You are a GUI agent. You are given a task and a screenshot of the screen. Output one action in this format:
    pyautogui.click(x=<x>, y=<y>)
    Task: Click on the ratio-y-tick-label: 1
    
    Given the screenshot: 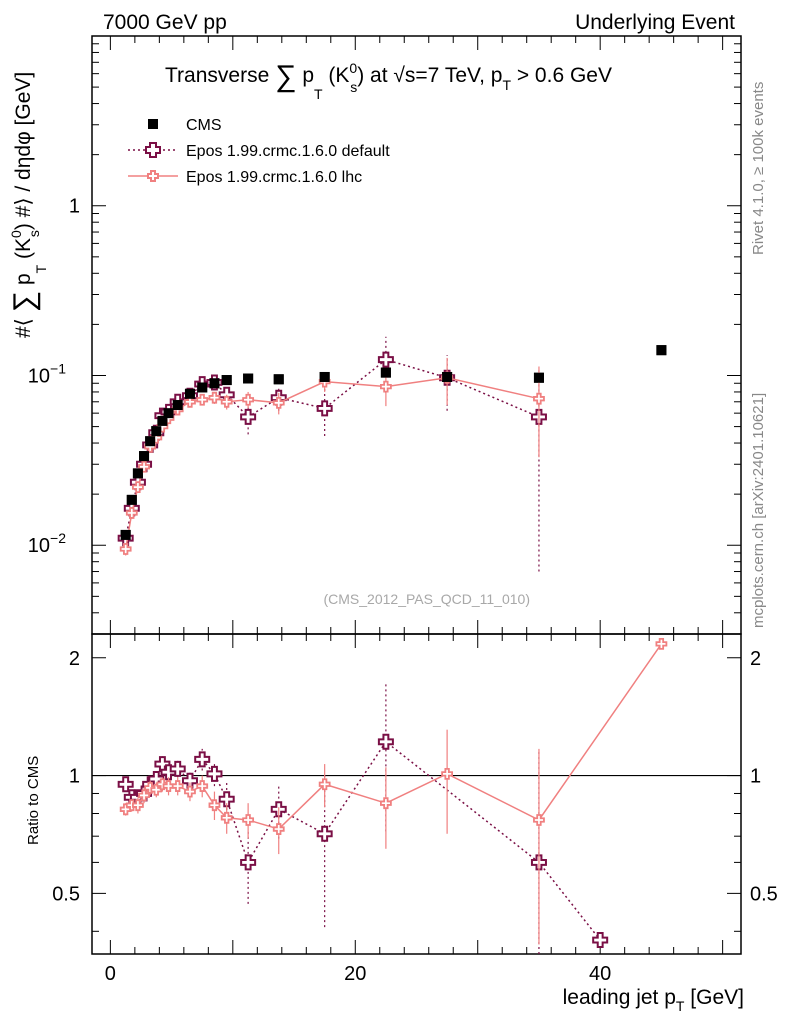 What is the action you would take?
    pyautogui.click(x=74, y=777)
    